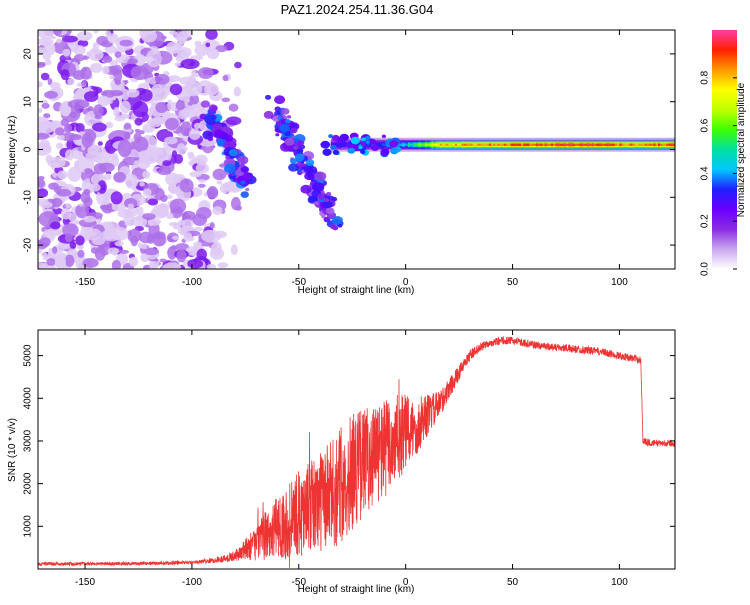  I want to click on colorbar-tick-label: 0.8, so click(705, 77).